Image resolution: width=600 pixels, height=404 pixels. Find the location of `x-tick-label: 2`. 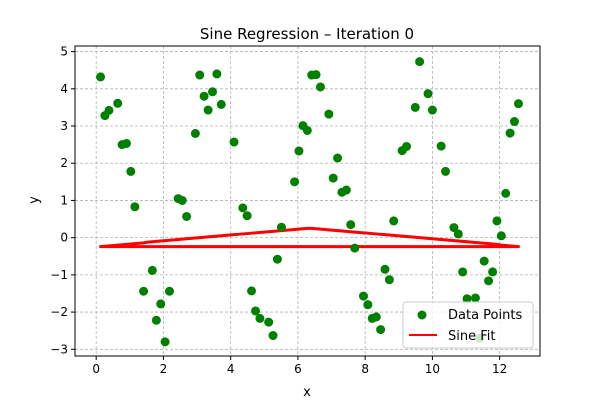

x-tick-label: 2 is located at coordinates (164, 369).